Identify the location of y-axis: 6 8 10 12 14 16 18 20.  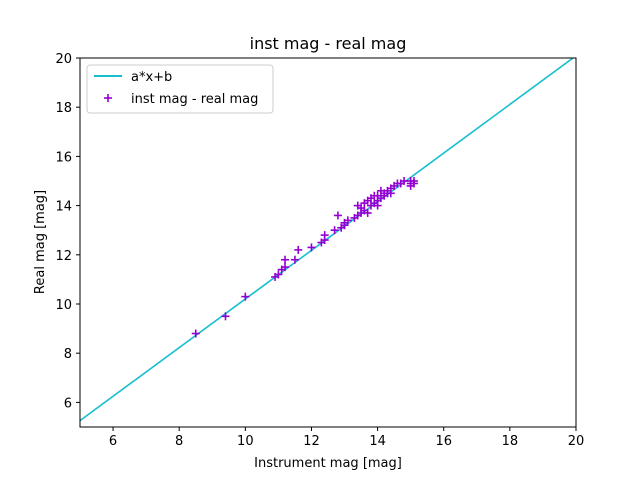
(67, 231).